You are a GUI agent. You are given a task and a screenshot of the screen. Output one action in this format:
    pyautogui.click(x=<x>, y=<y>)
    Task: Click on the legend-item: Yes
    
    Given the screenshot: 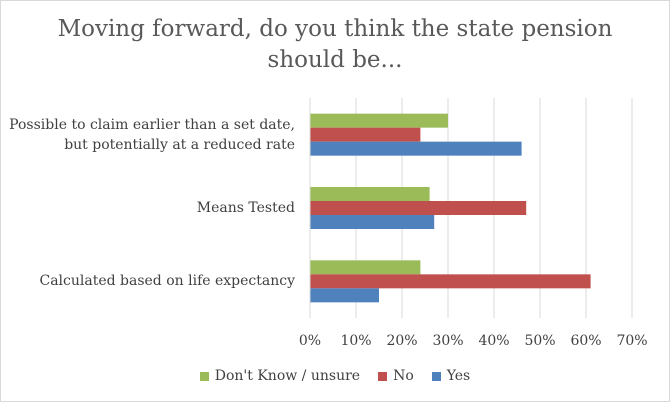 What is the action you would take?
    pyautogui.click(x=451, y=376)
    